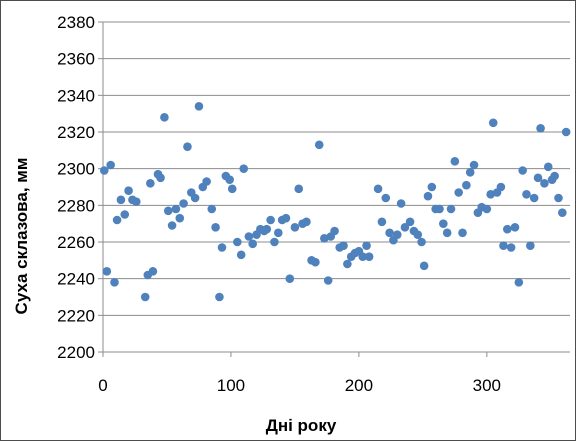 This screenshot has width=576, height=441. I want to click on x-tick-label: 200, so click(359, 385).